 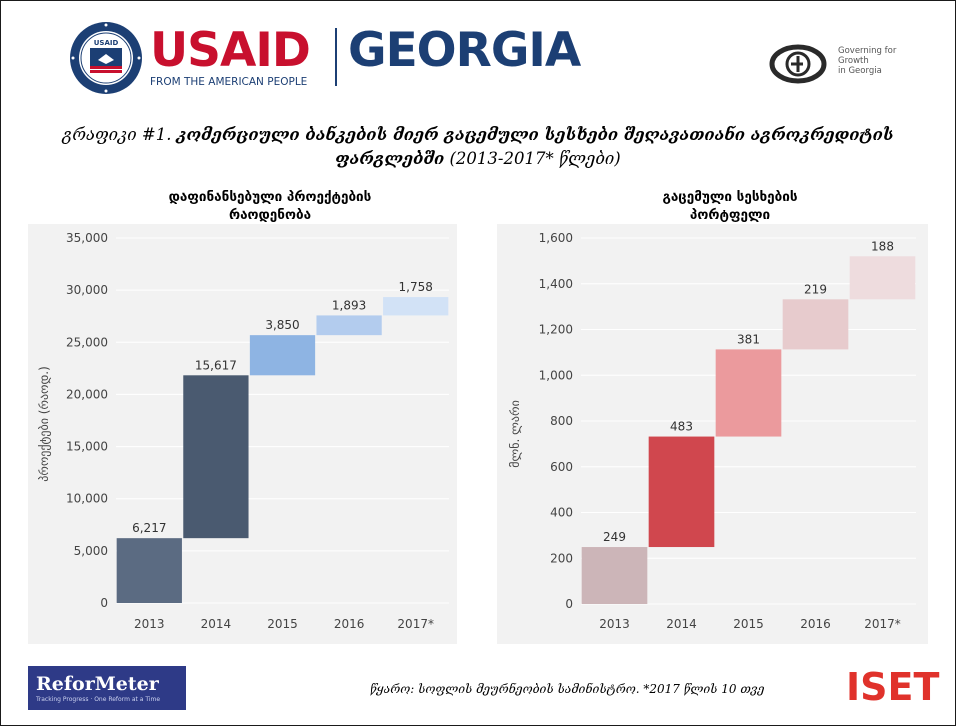 I want to click on governing-line-3: in Georgia, so click(x=860, y=71).